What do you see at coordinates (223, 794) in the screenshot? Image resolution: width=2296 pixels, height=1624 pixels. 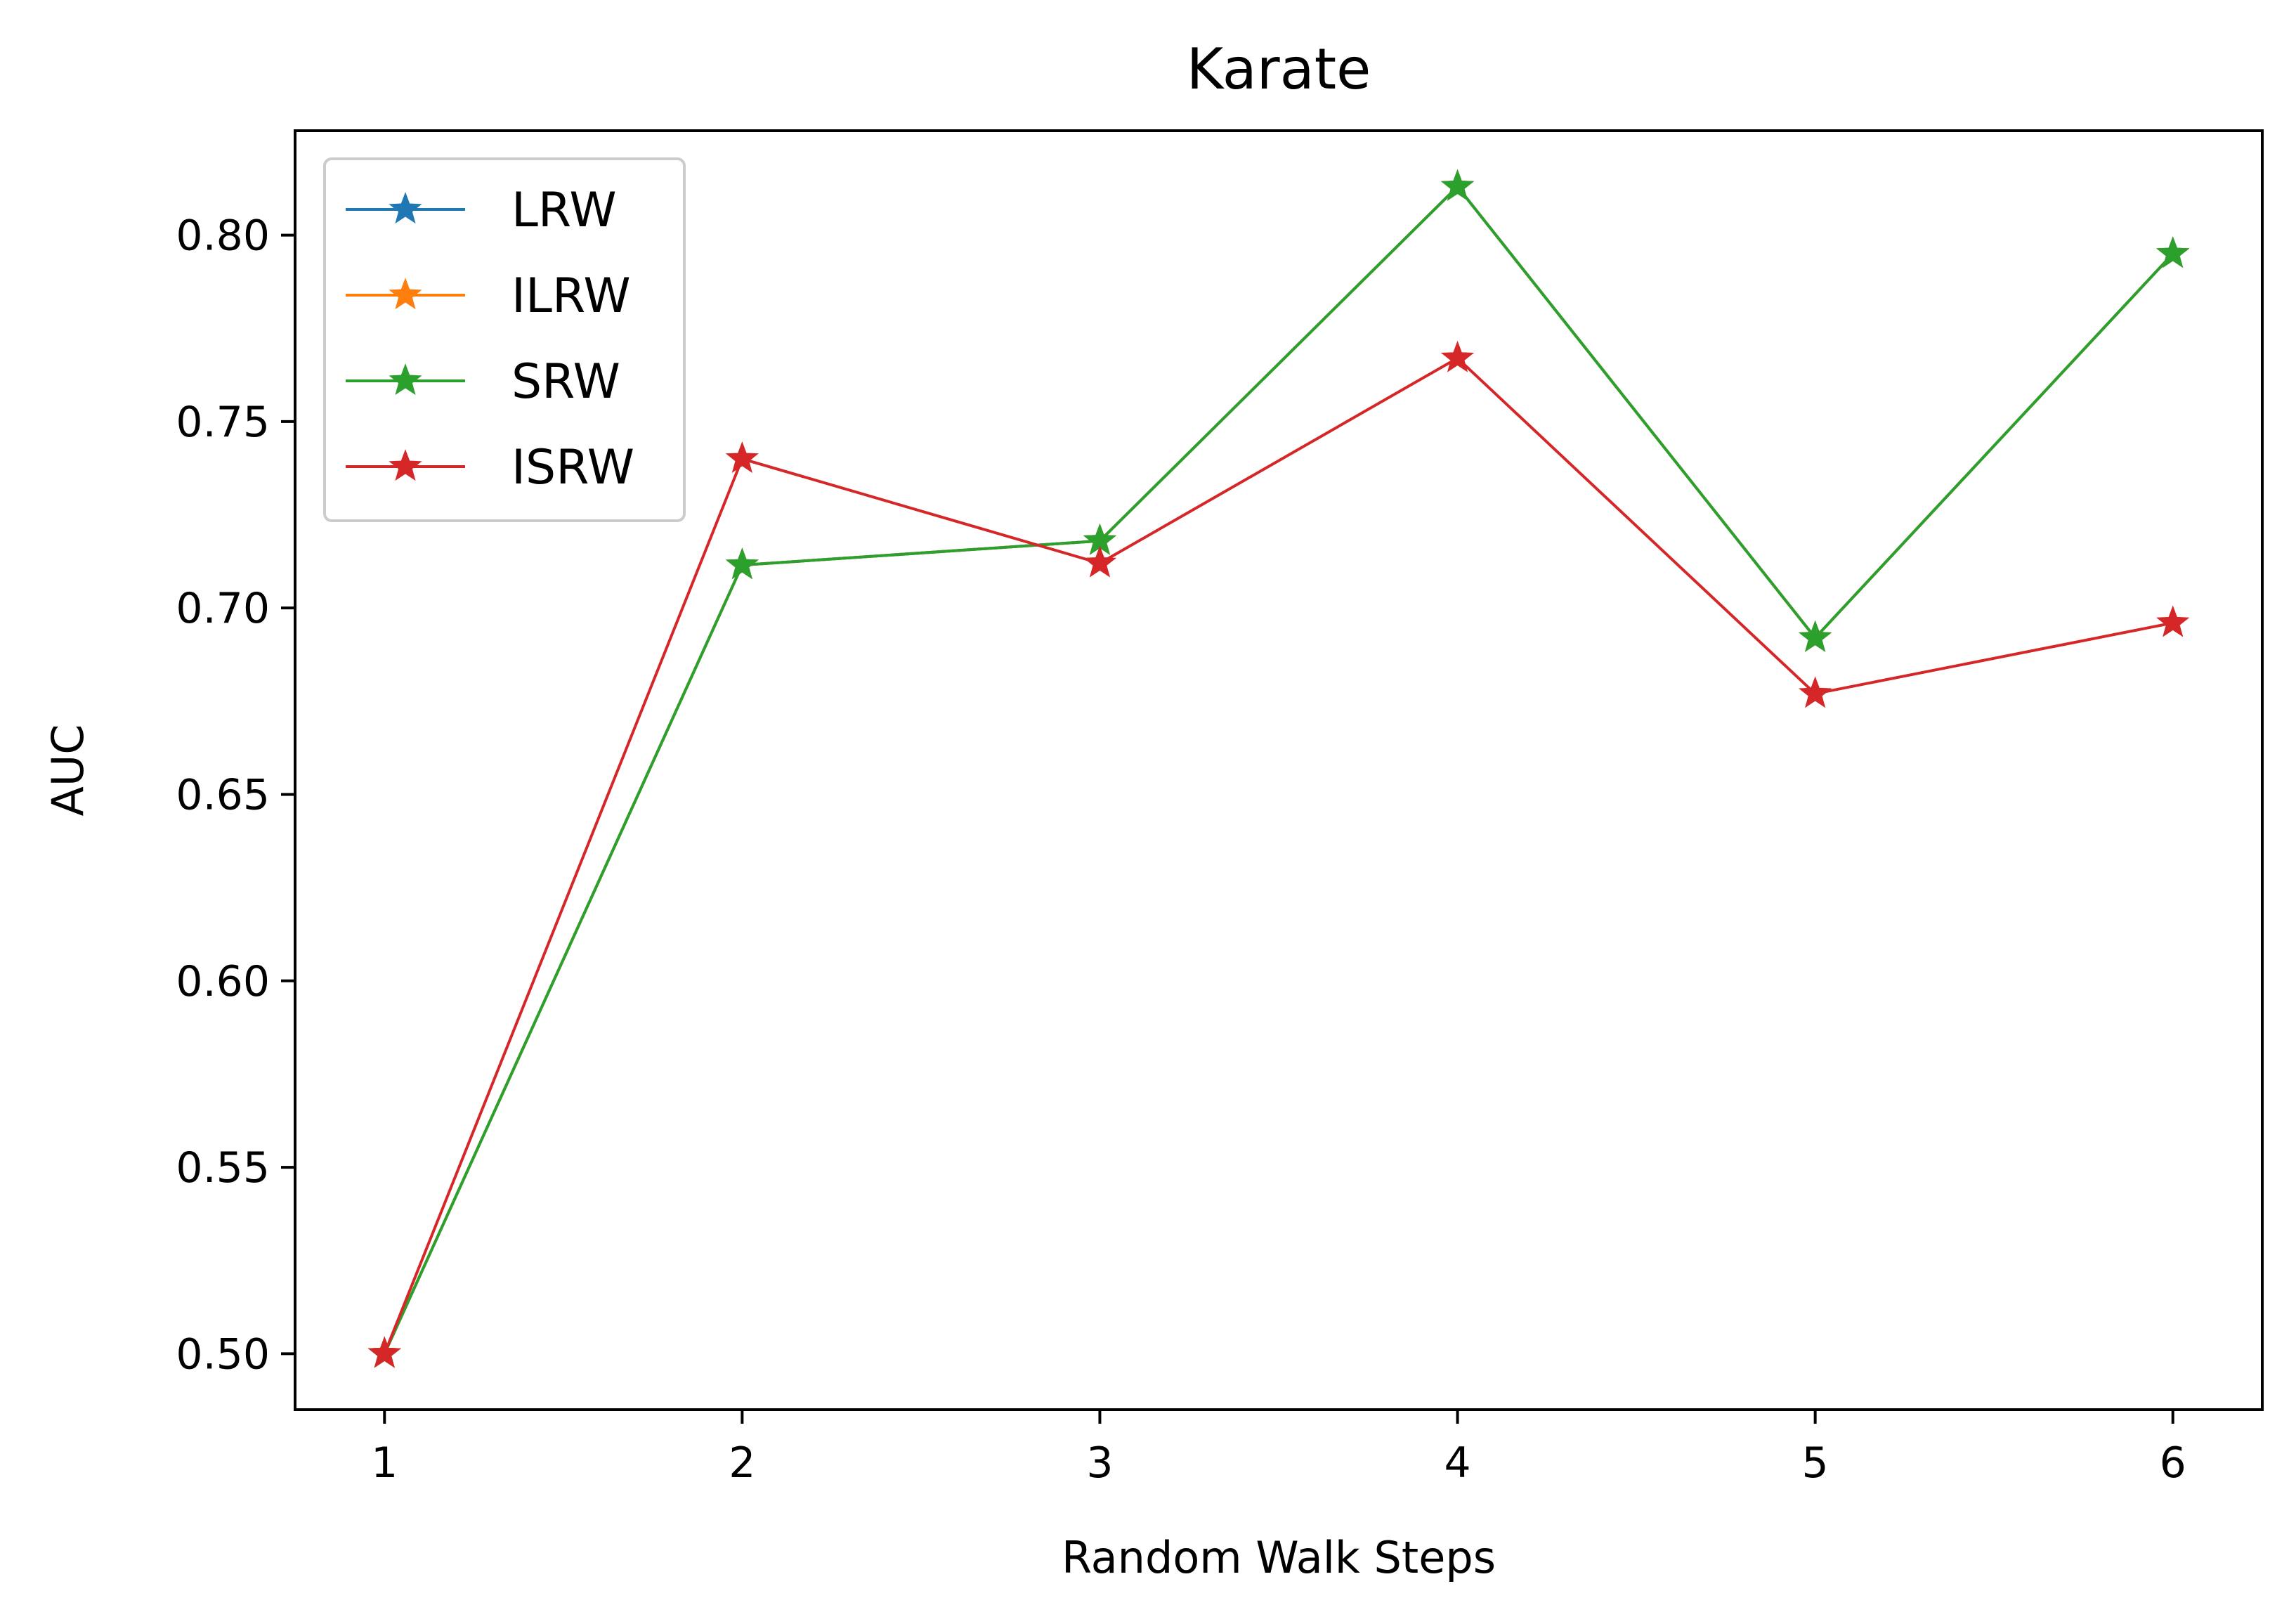 I see `y-tick-label-3: 0.65` at bounding box center [223, 794].